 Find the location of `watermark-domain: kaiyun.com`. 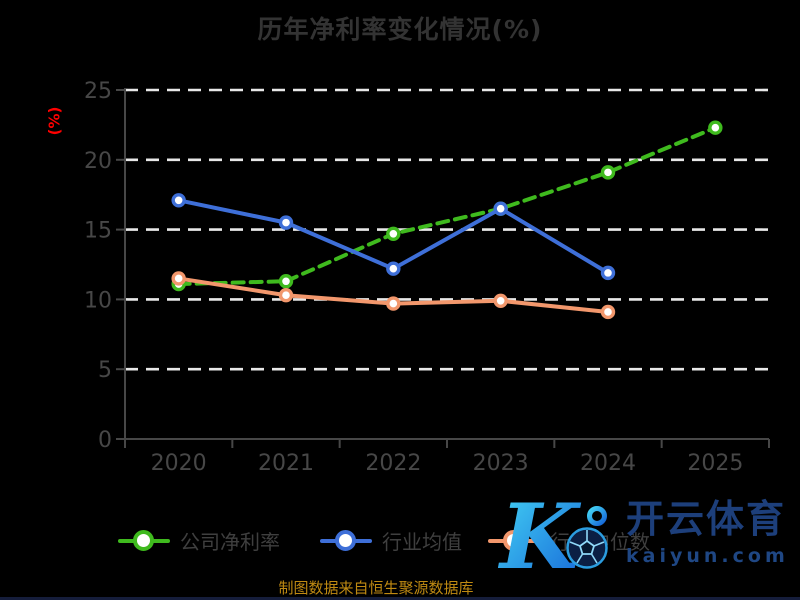

watermark-domain: kaiyun.com is located at coordinates (707, 556).